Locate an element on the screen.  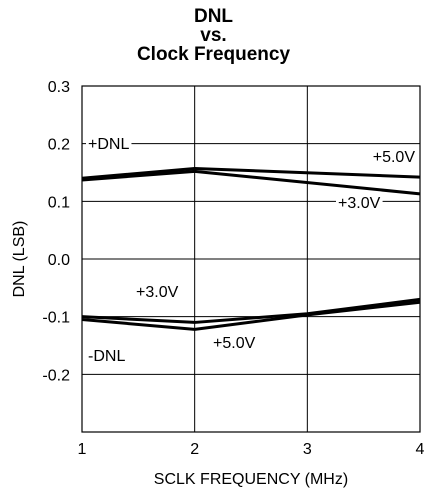
x-tick-label: 3 is located at coordinates (307, 449).